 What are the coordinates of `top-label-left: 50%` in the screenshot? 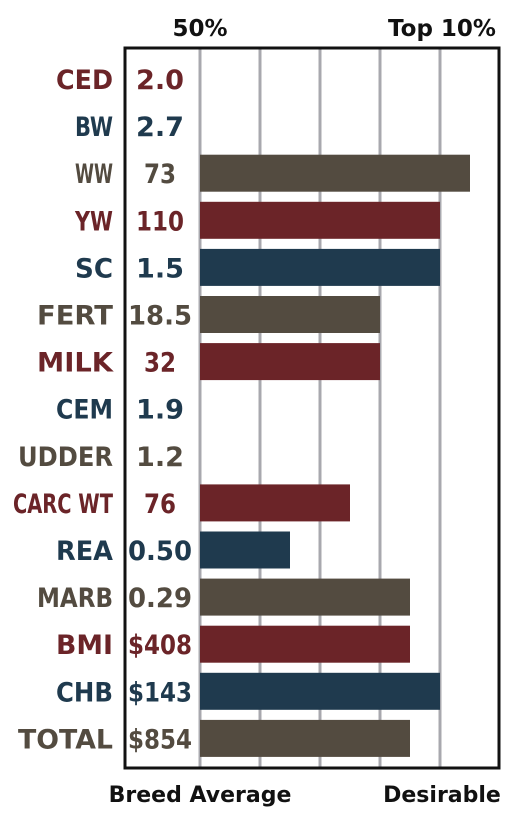 It's located at (199, 29).